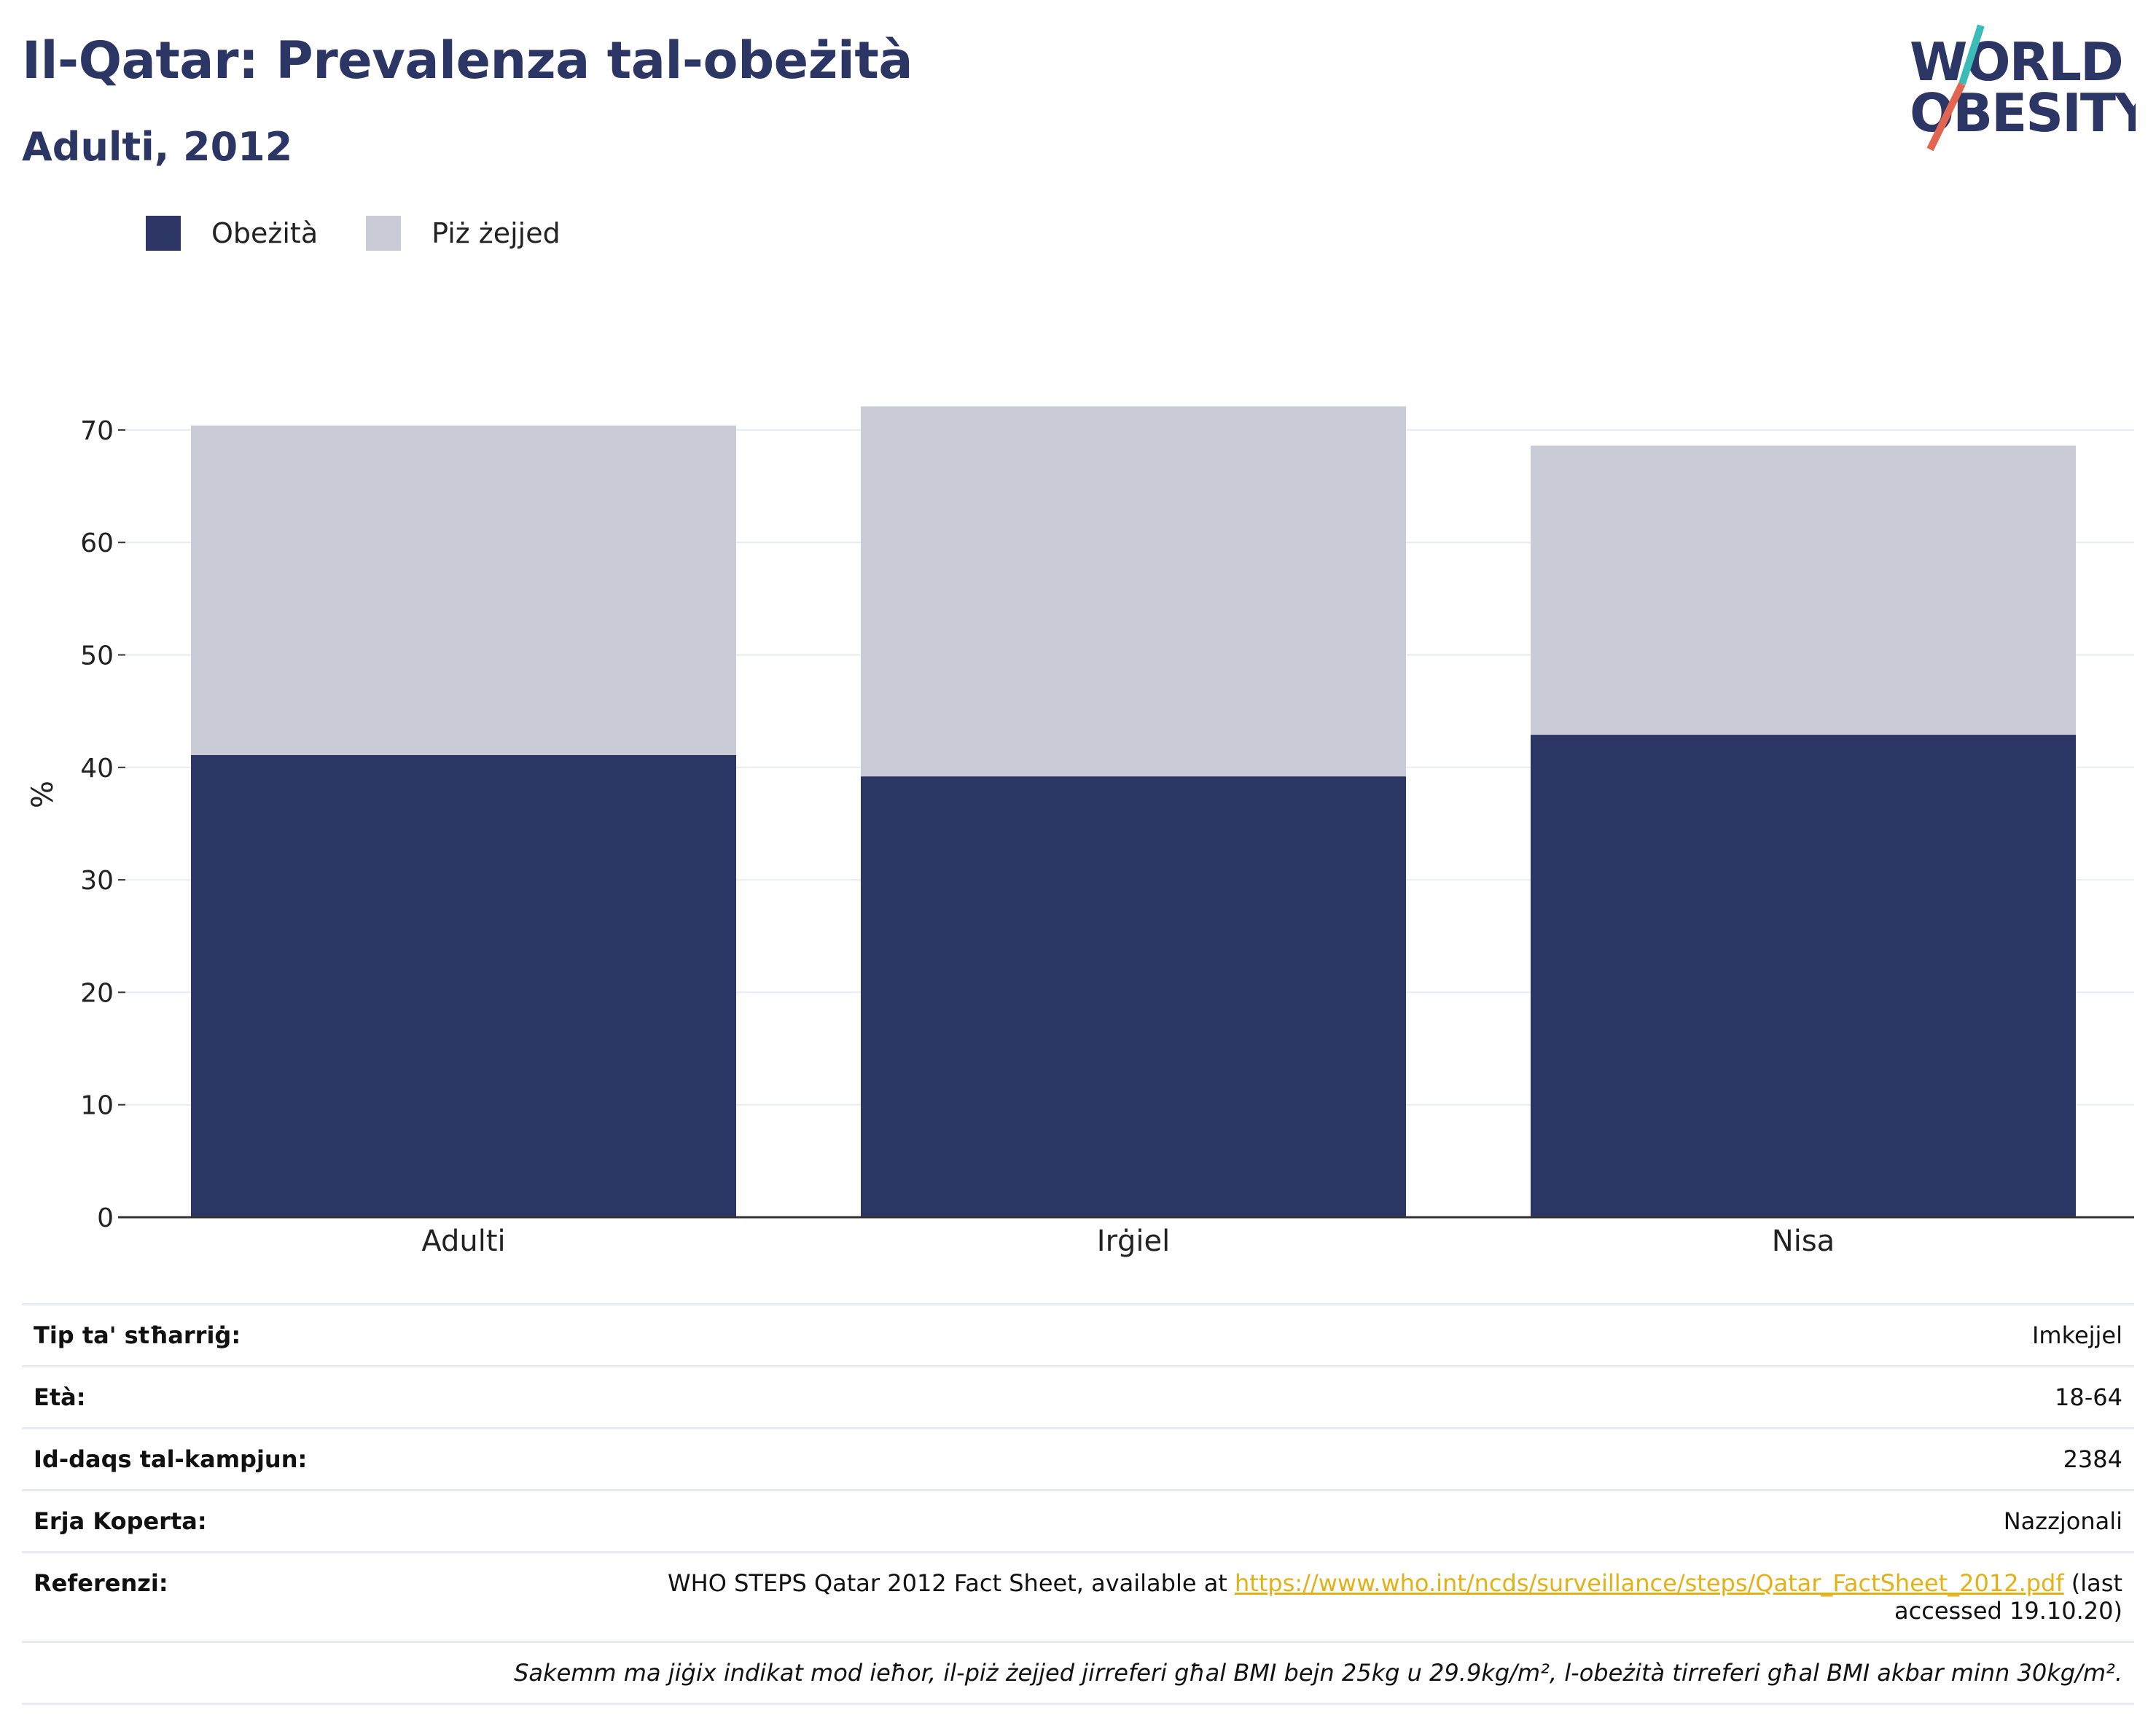  I want to click on y-tick-label: 10, so click(97, 1106).